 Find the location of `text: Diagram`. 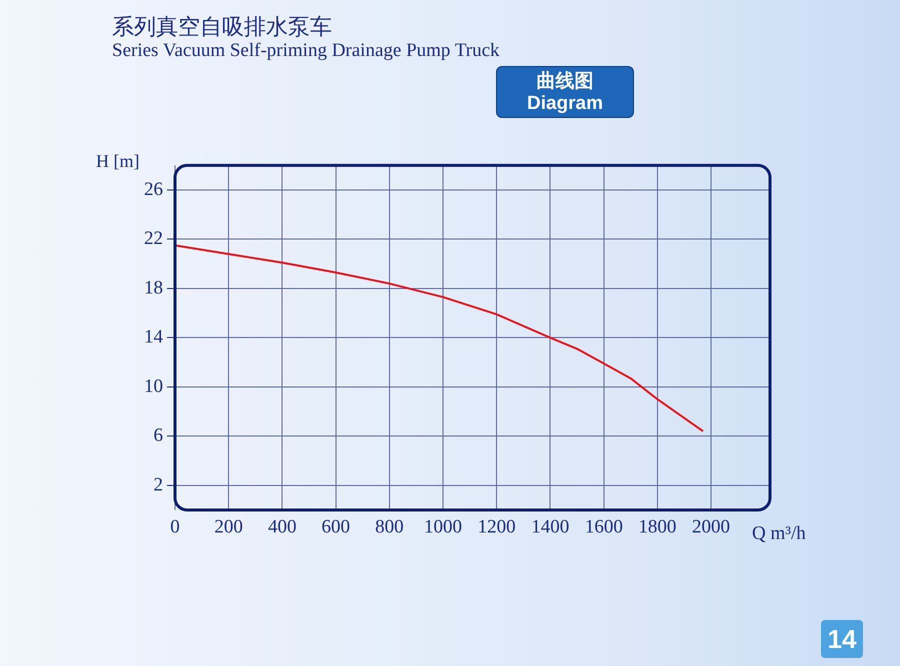

text: Diagram is located at coordinates (565, 104).